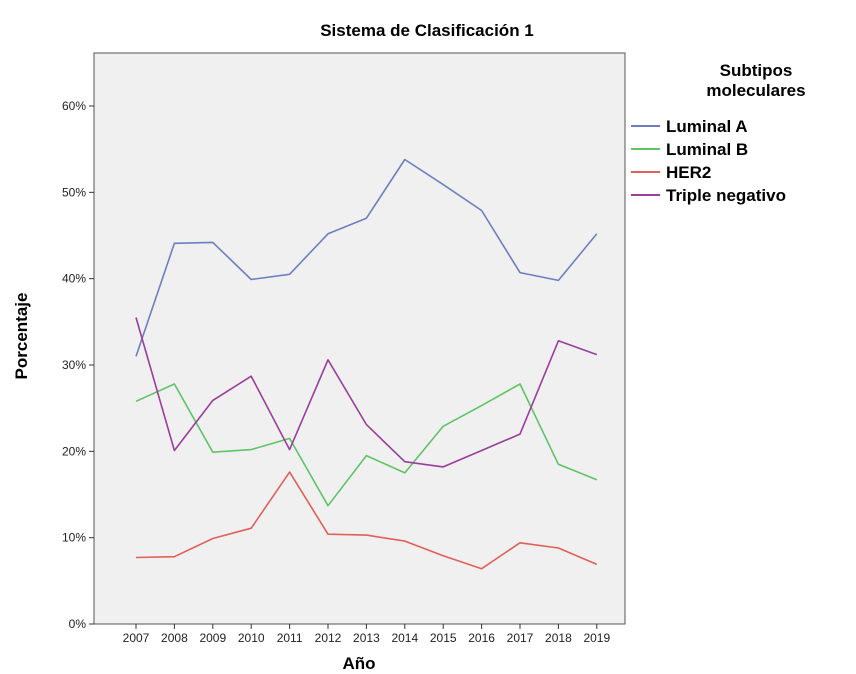  What do you see at coordinates (358, 663) in the screenshot?
I see `x-axis-title: Año` at bounding box center [358, 663].